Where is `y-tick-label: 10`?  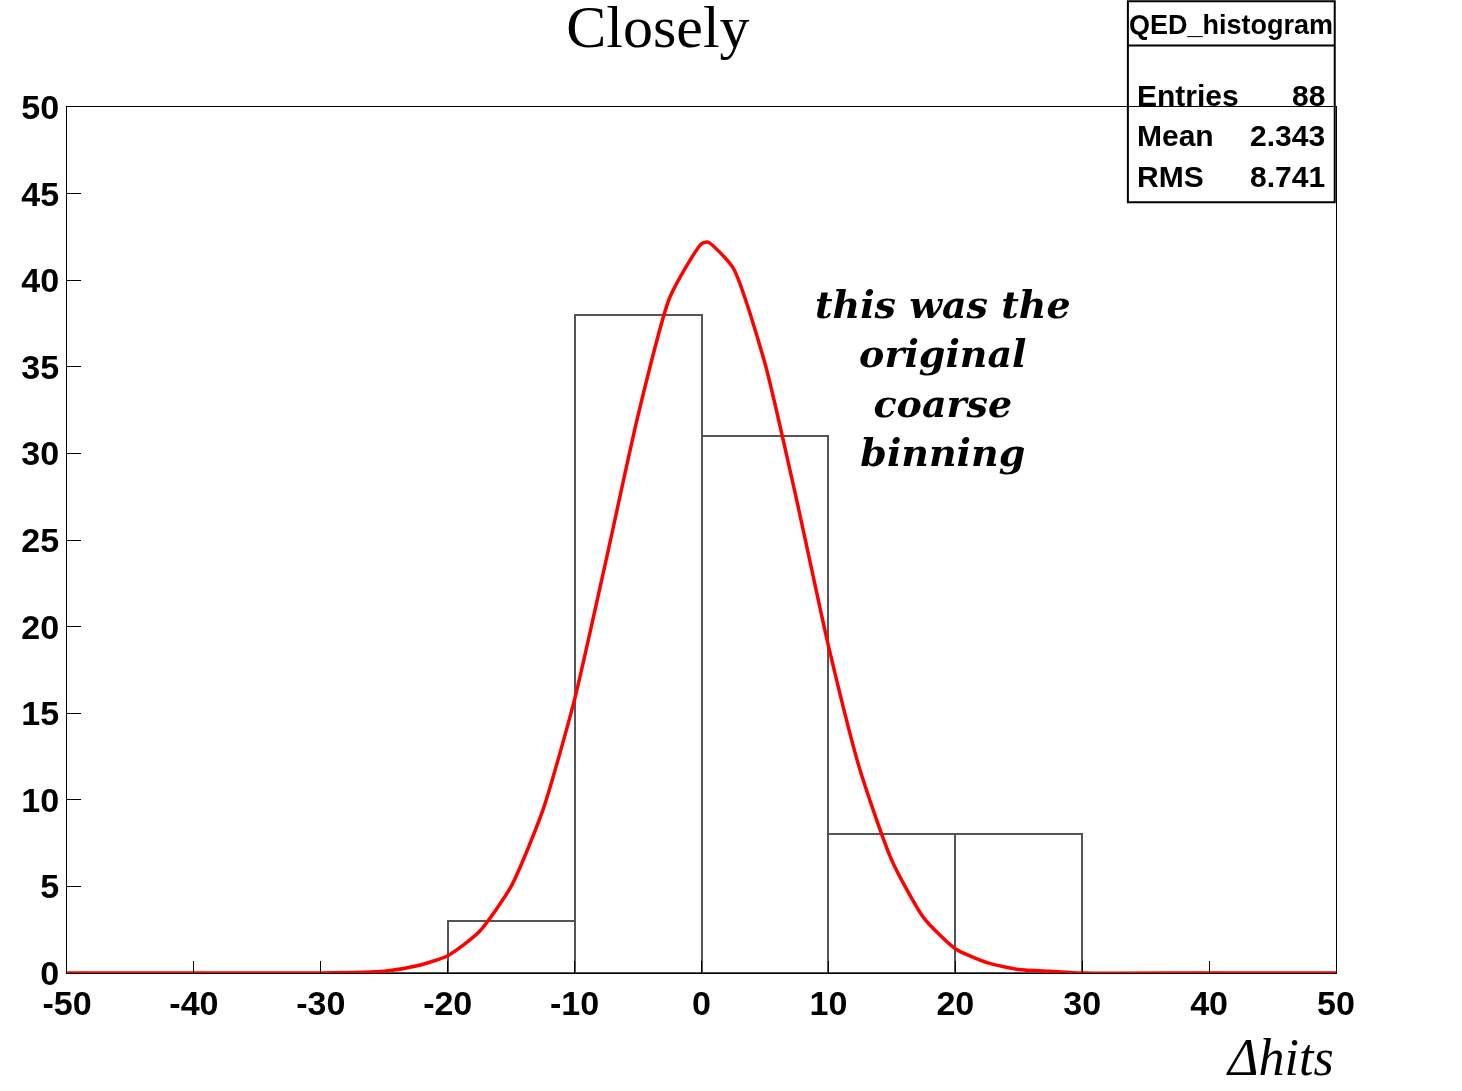
y-tick-label: 10 is located at coordinates (40, 799).